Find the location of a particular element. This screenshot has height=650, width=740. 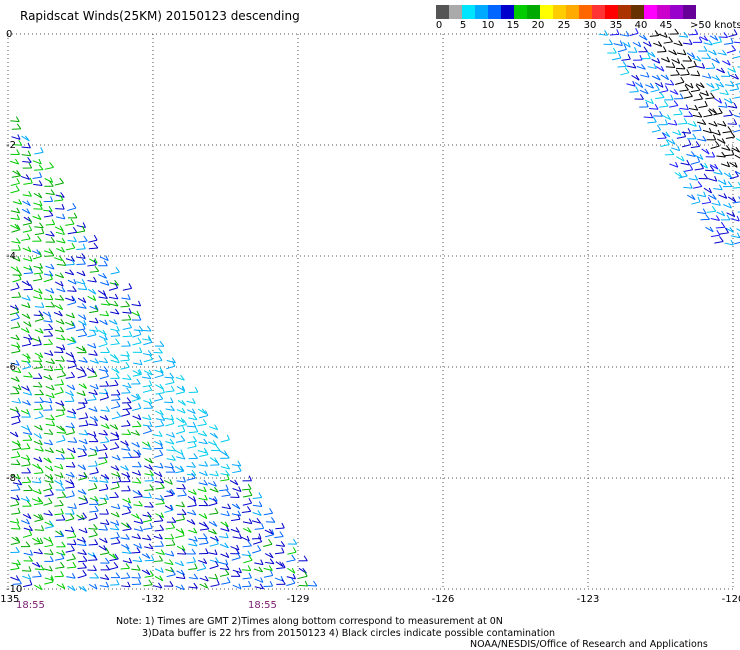

latitude-tick-label: -2 is located at coordinates (11, 145).